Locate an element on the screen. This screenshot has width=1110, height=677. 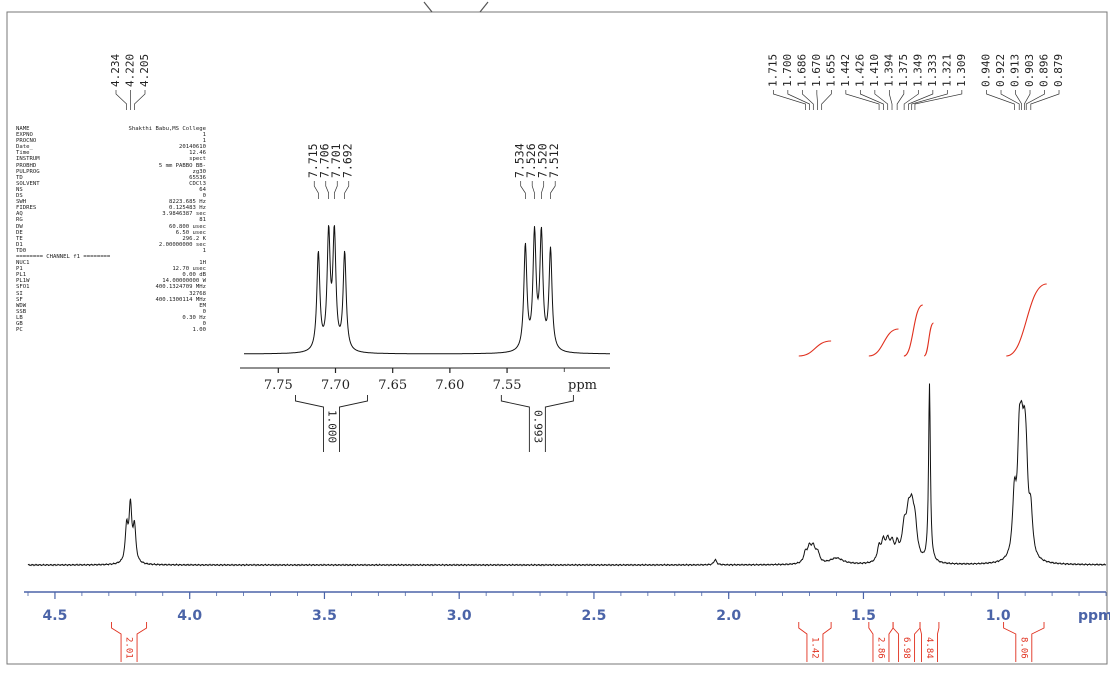
parameter-key: EXPNO is located at coordinates (24, 135).